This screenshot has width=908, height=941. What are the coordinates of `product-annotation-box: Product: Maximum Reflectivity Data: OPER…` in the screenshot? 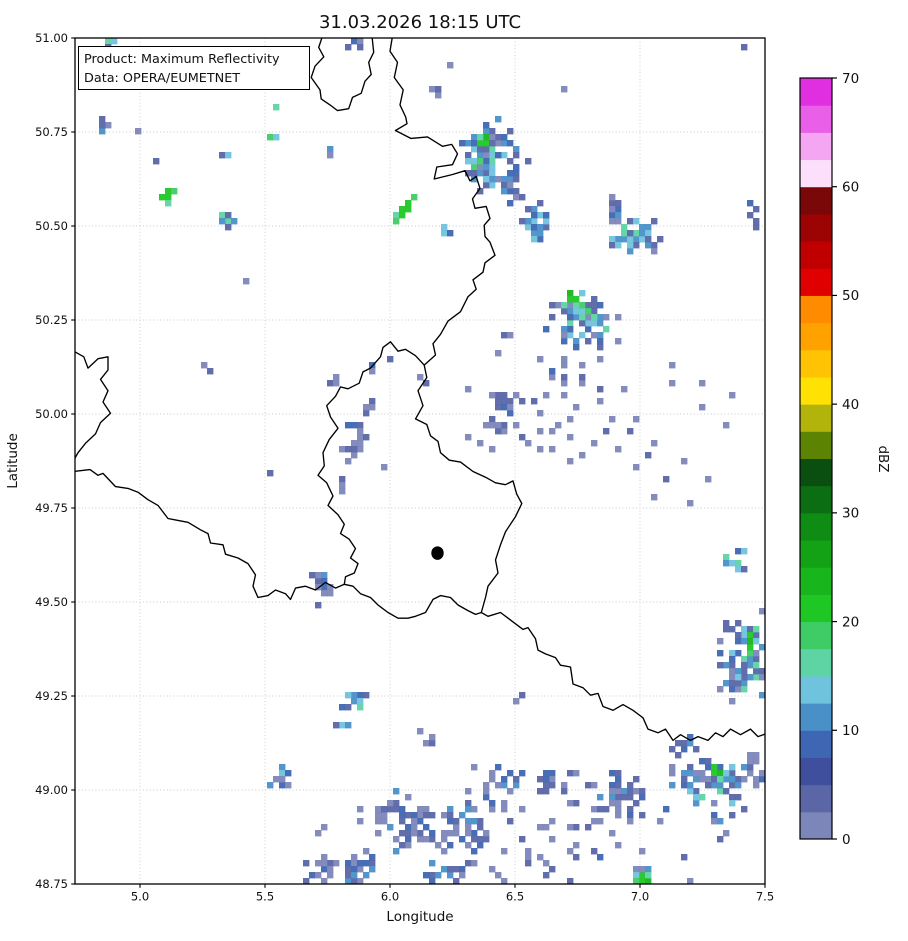 It's located at (194, 68).